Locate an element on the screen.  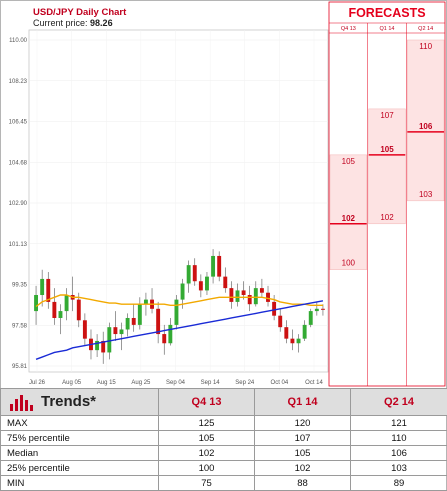
table-row: MAX 125 120 121 is located at coordinates (223, 423).